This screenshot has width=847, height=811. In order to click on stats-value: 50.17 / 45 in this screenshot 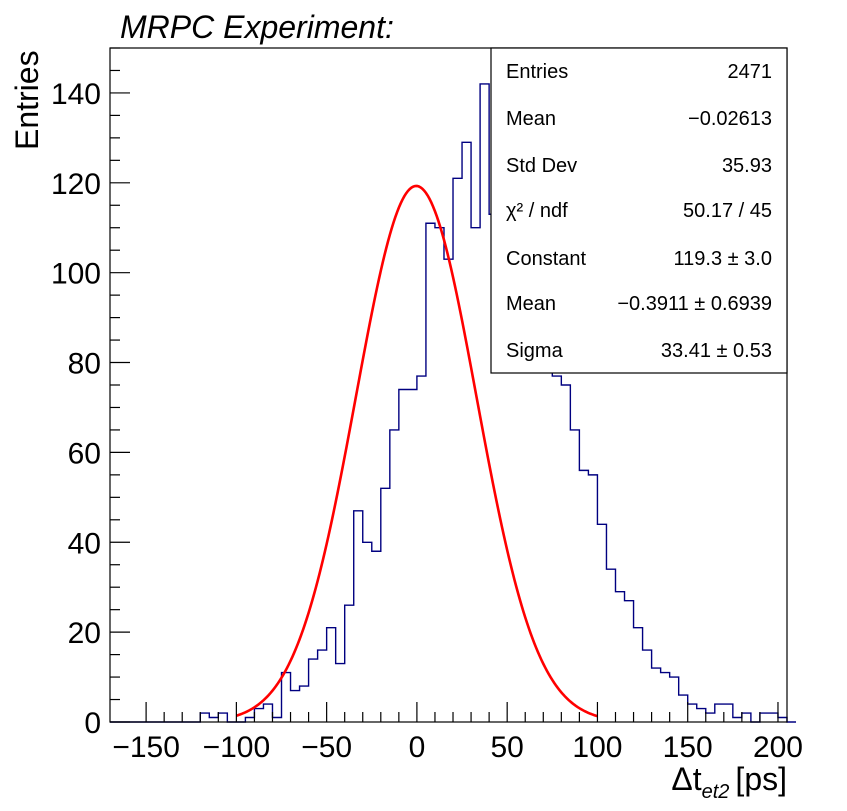, I will do `click(727, 211)`.